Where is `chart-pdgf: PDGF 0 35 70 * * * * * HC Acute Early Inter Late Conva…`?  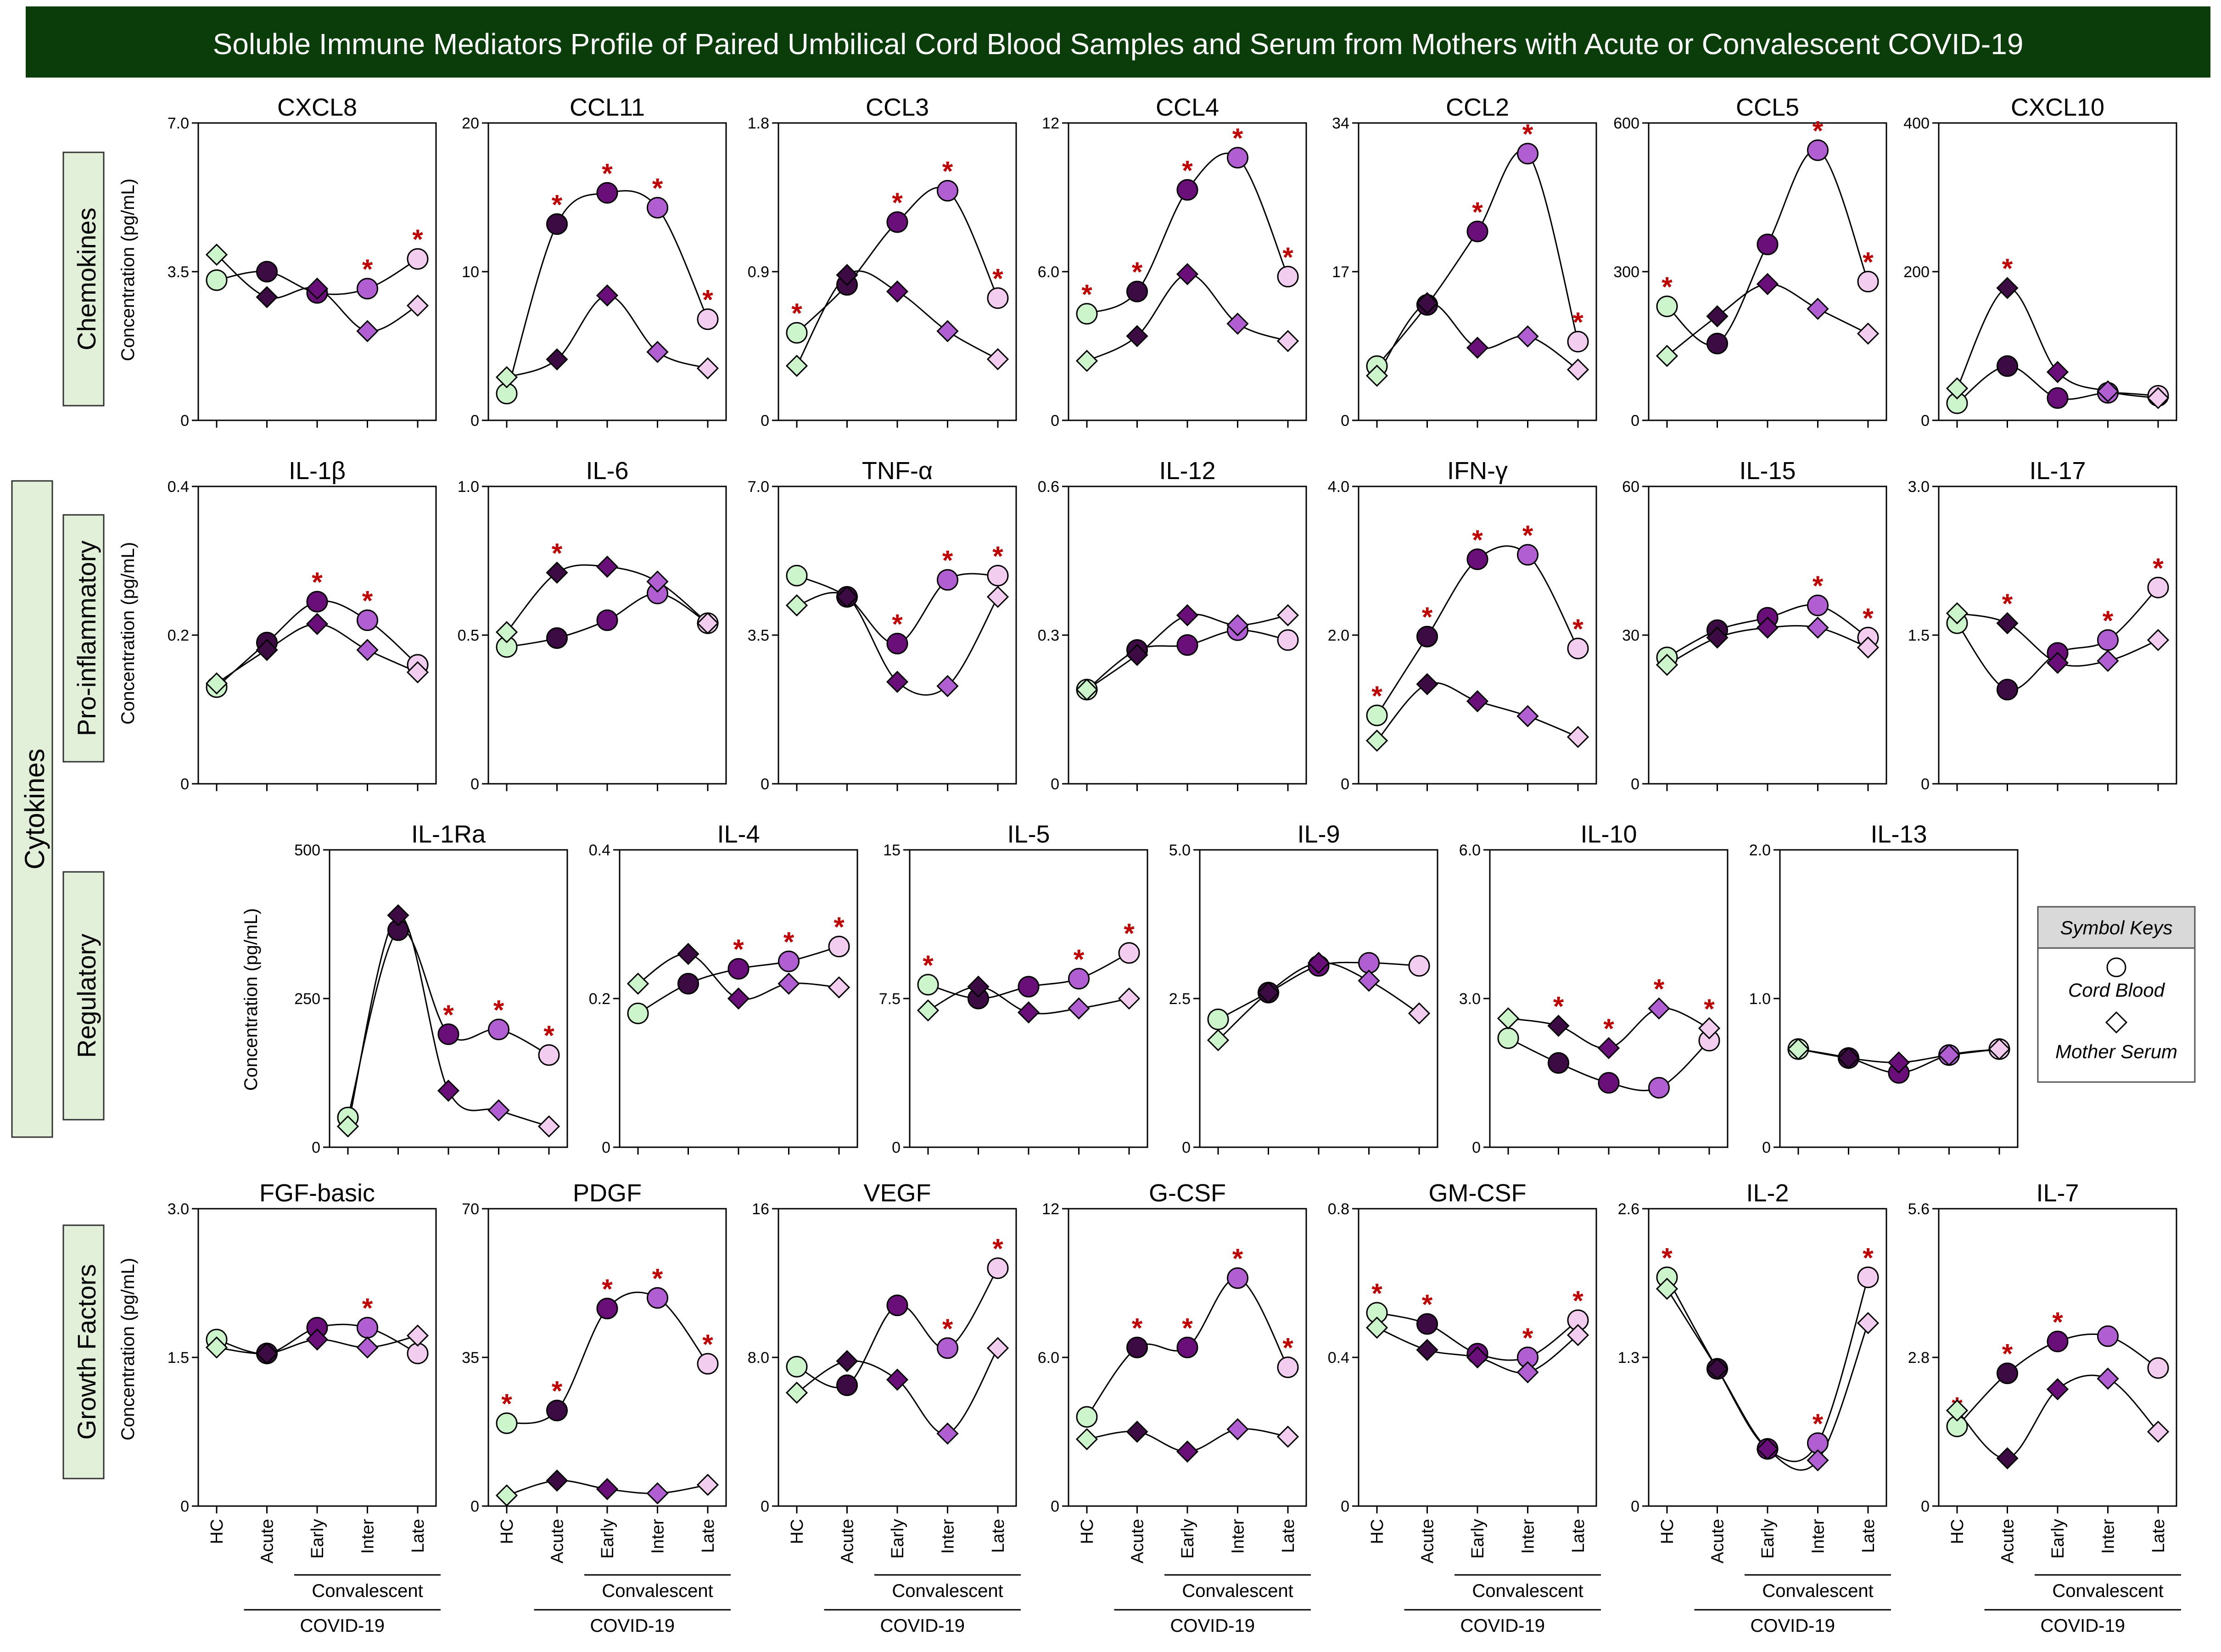
chart-pdgf: PDGF 0 35 70 * * * * * HC Acute Early Inter Late Conva… is located at coordinates (596, 1407).